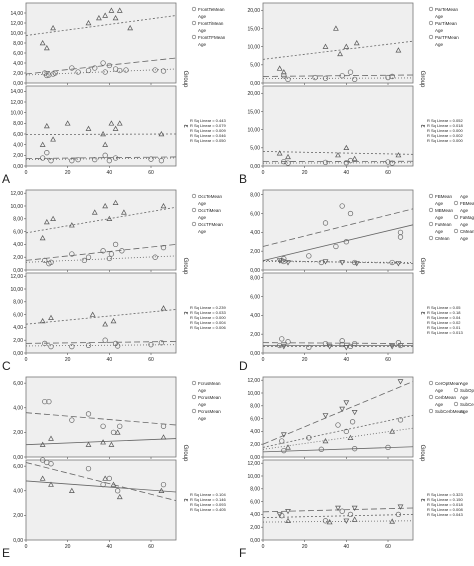  I want to click on y-tick-label: 14,00, so click(16, 14).